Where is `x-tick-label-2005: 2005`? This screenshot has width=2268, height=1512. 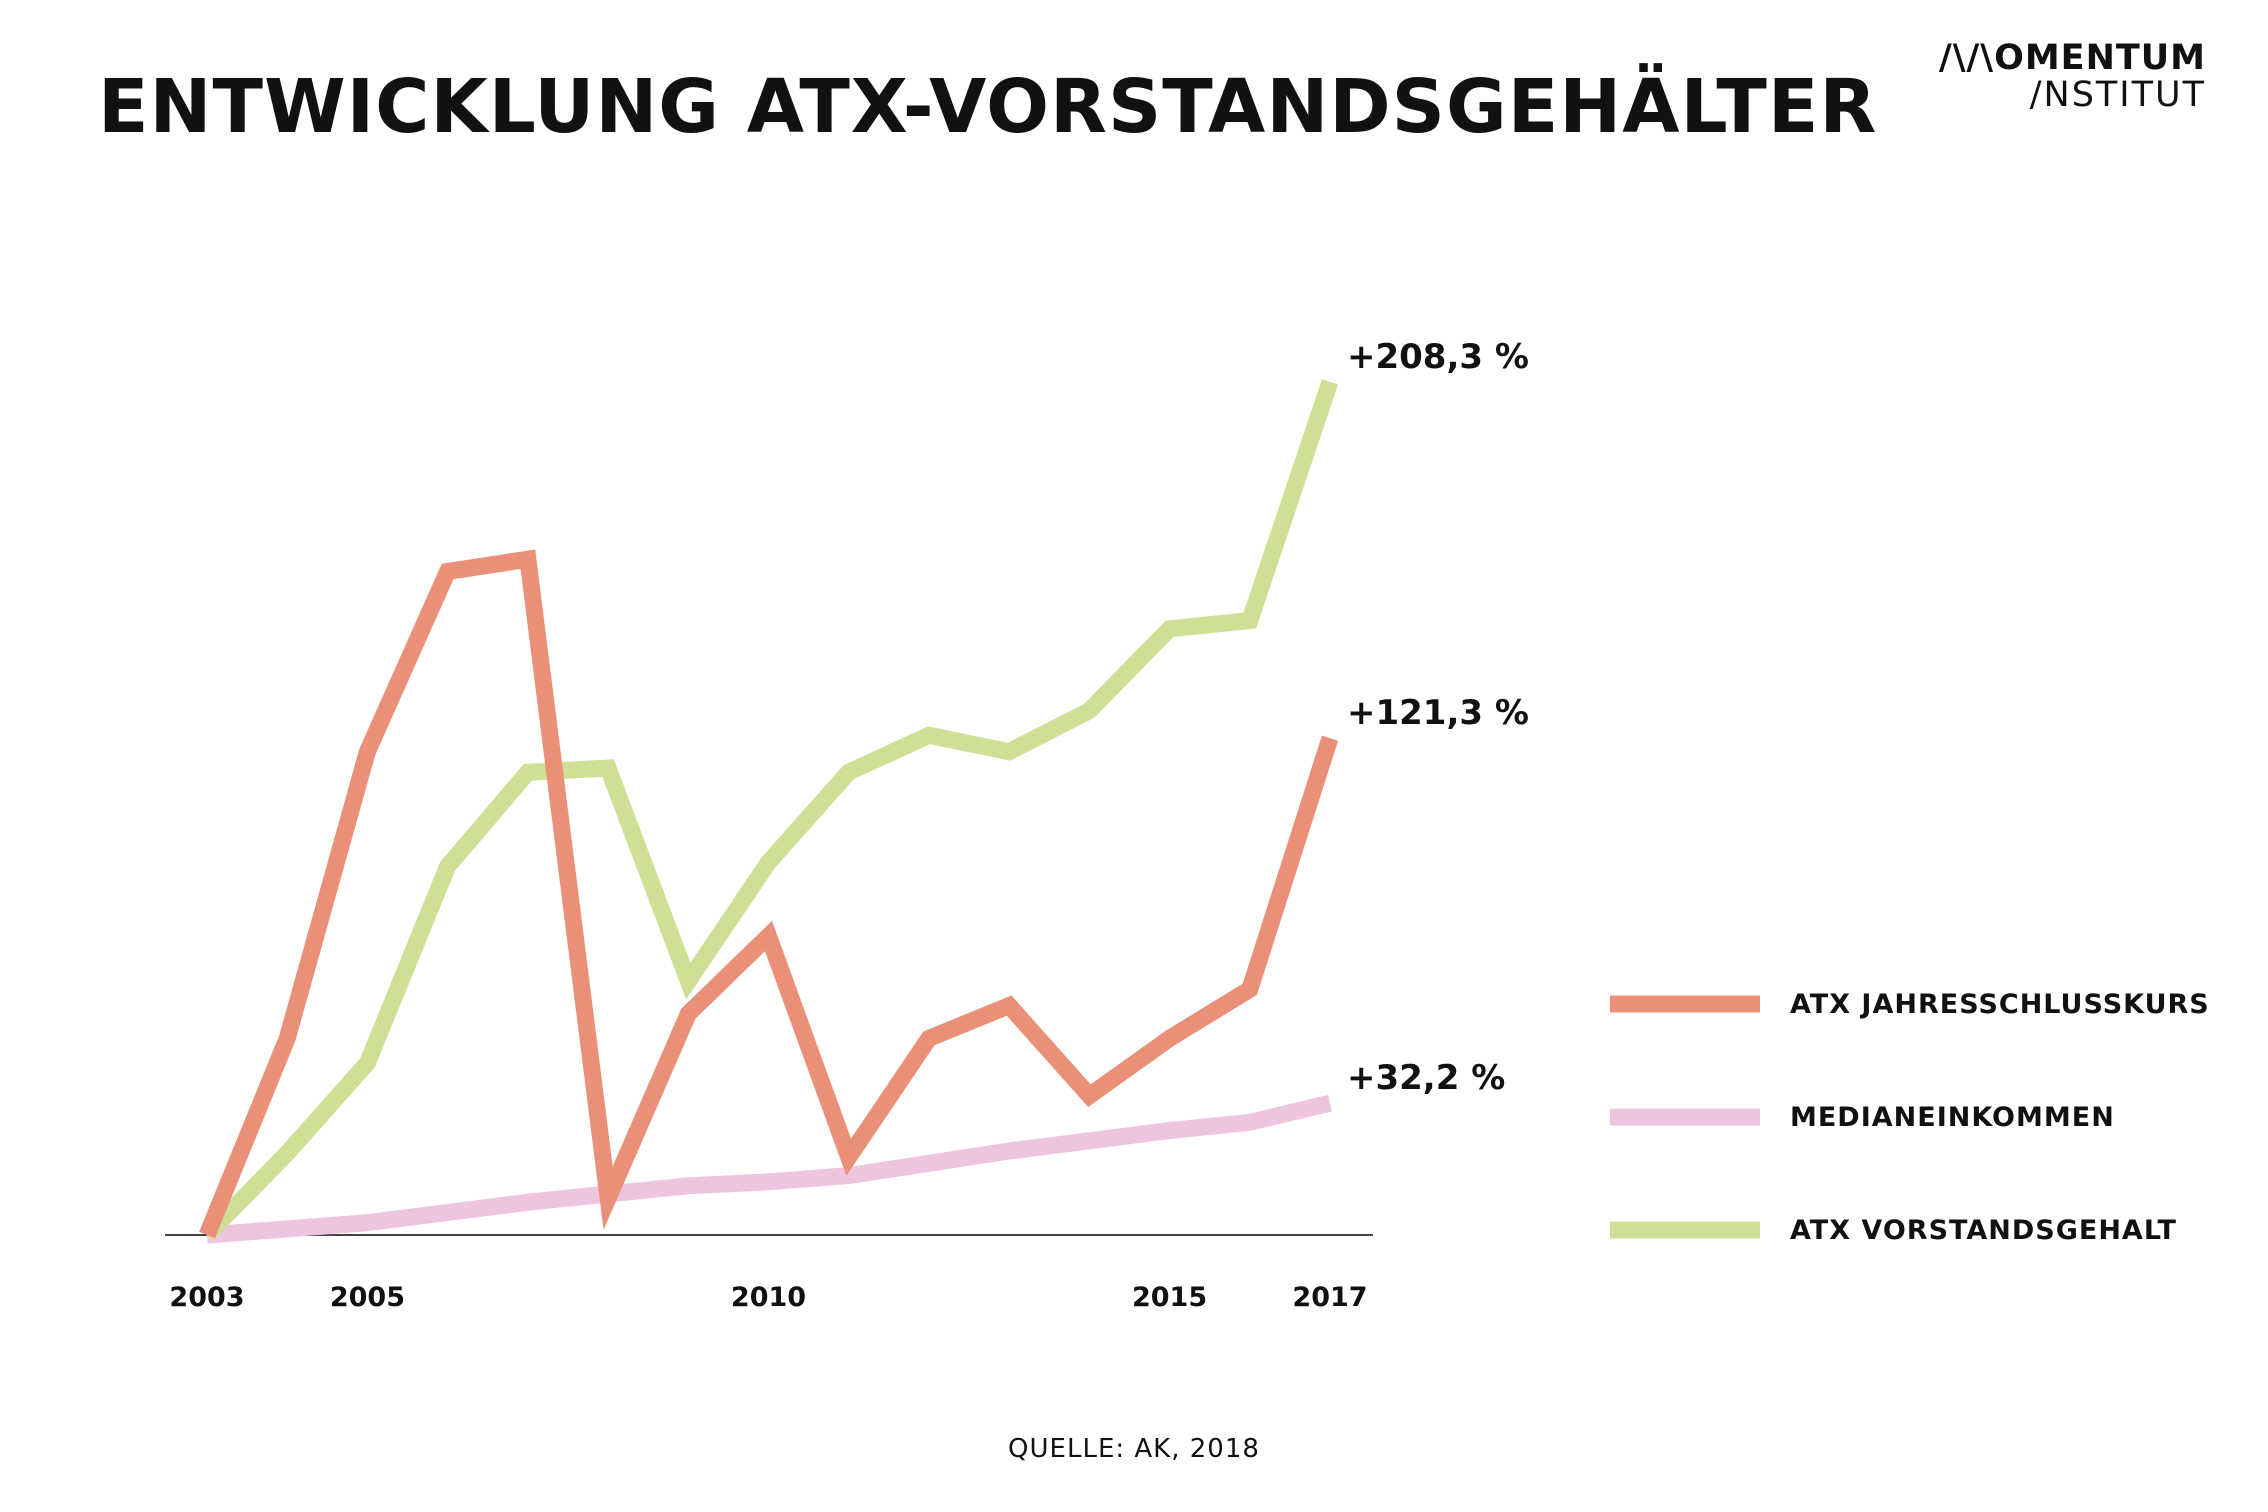 x-tick-label-2005: 2005 is located at coordinates (367, 1297).